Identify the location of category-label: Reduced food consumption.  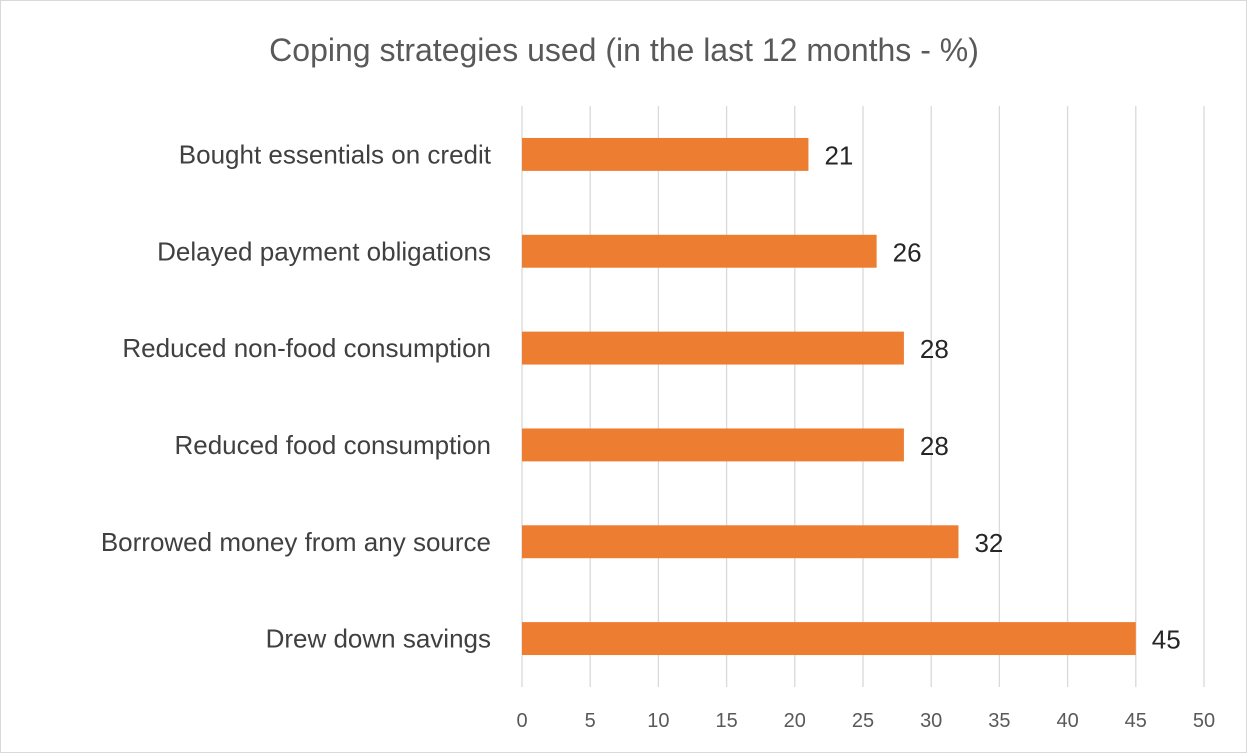
(332, 445).